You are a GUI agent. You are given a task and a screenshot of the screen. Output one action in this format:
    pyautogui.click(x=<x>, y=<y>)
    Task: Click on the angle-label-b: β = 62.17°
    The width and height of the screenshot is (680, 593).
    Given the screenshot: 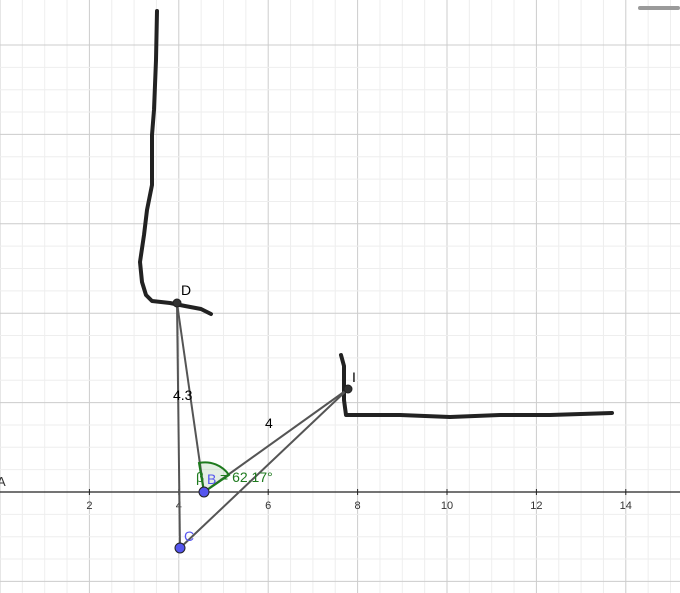 What is the action you would take?
    pyautogui.click(x=234, y=477)
    